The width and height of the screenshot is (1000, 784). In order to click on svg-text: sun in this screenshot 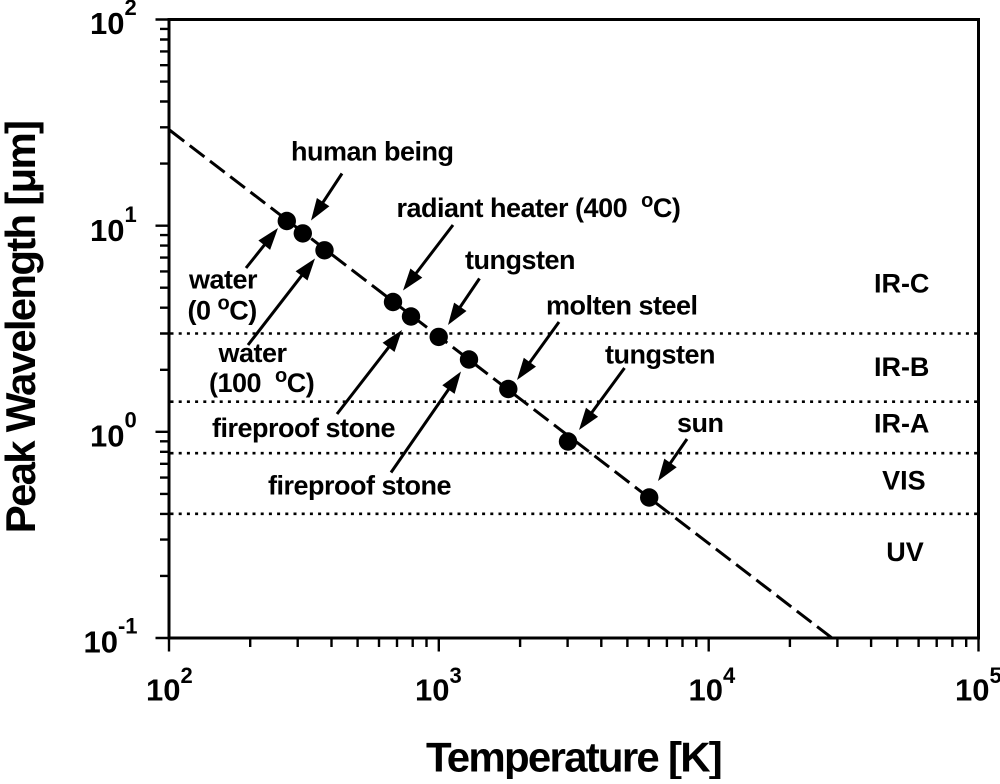, I will do `click(700, 423)`.